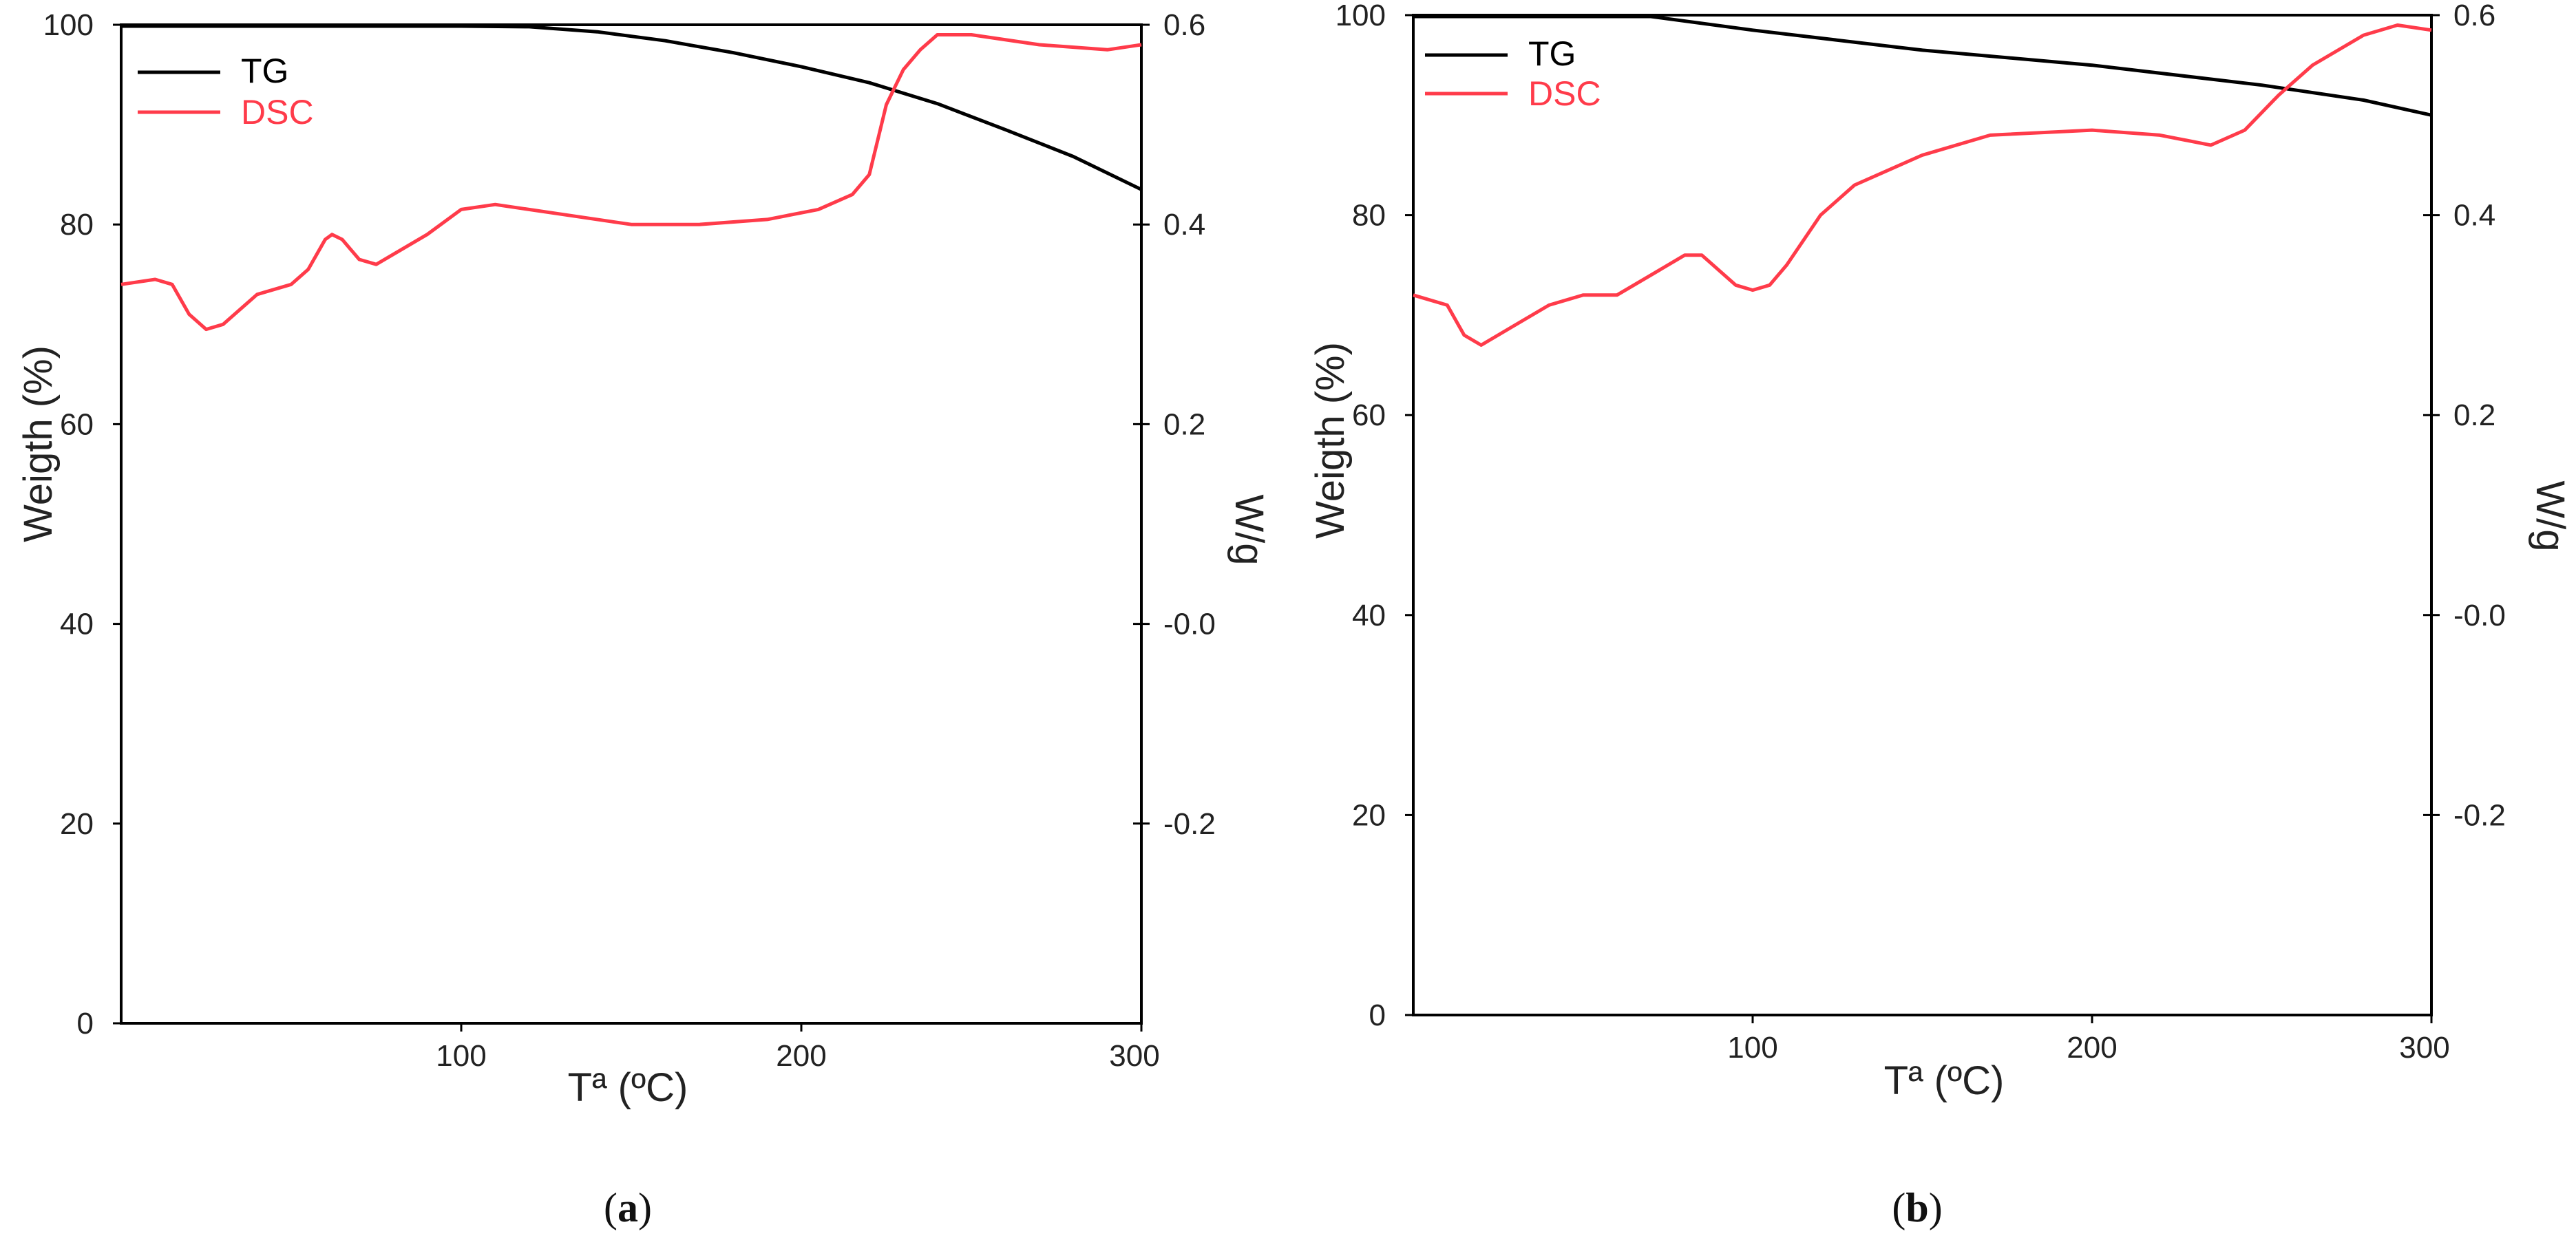  I want to click on panel-a-series-group, so click(632, 178).